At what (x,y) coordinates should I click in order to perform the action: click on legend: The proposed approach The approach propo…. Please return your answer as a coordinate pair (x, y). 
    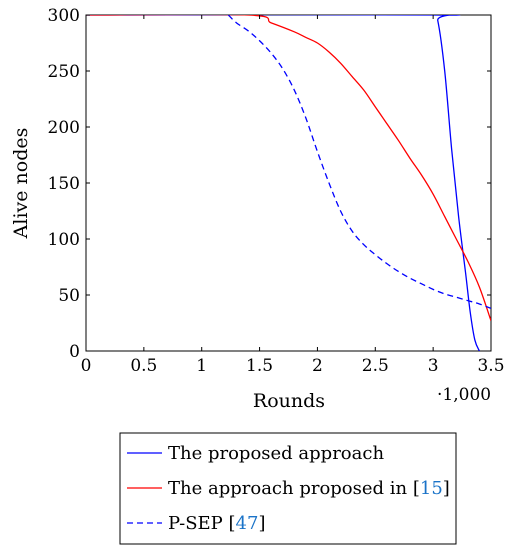
    Looking at the image, I should click on (288, 488).